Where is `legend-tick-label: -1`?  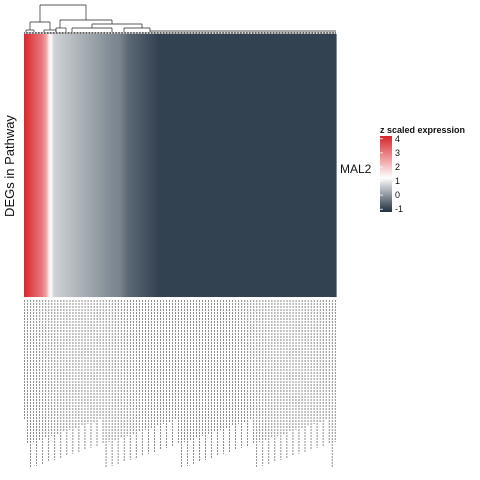 legend-tick-label: -1 is located at coordinates (399, 209).